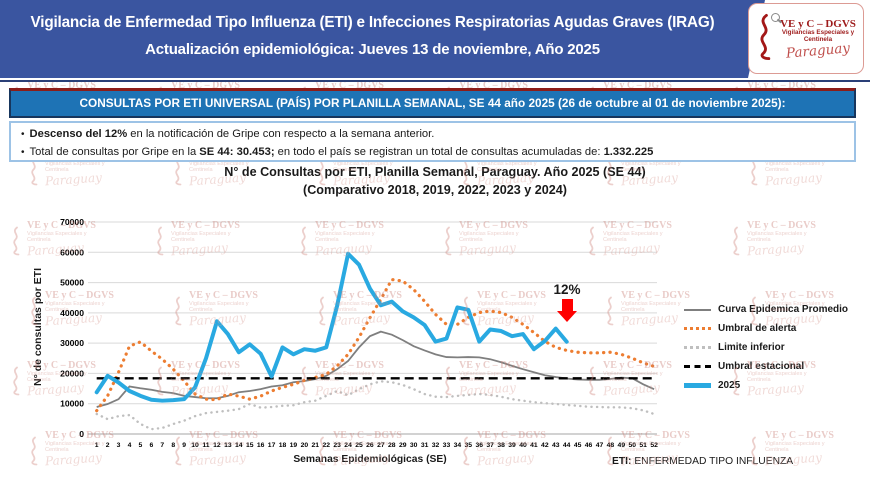 This screenshot has width=870, height=492. I want to click on svg-text: 42, so click(545, 445).